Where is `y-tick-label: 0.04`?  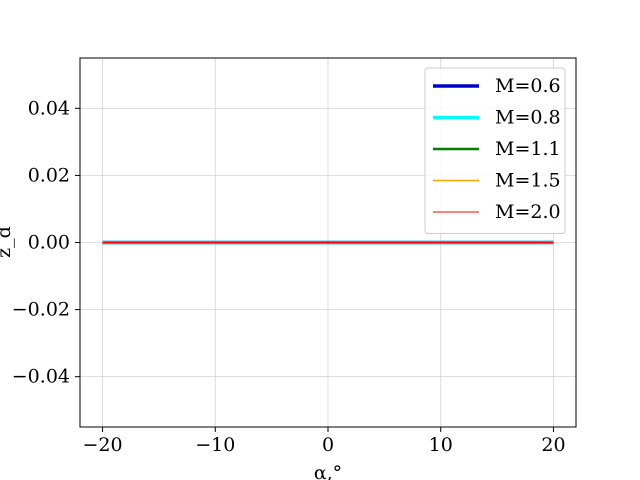 y-tick-label: 0.04 is located at coordinates (49, 108).